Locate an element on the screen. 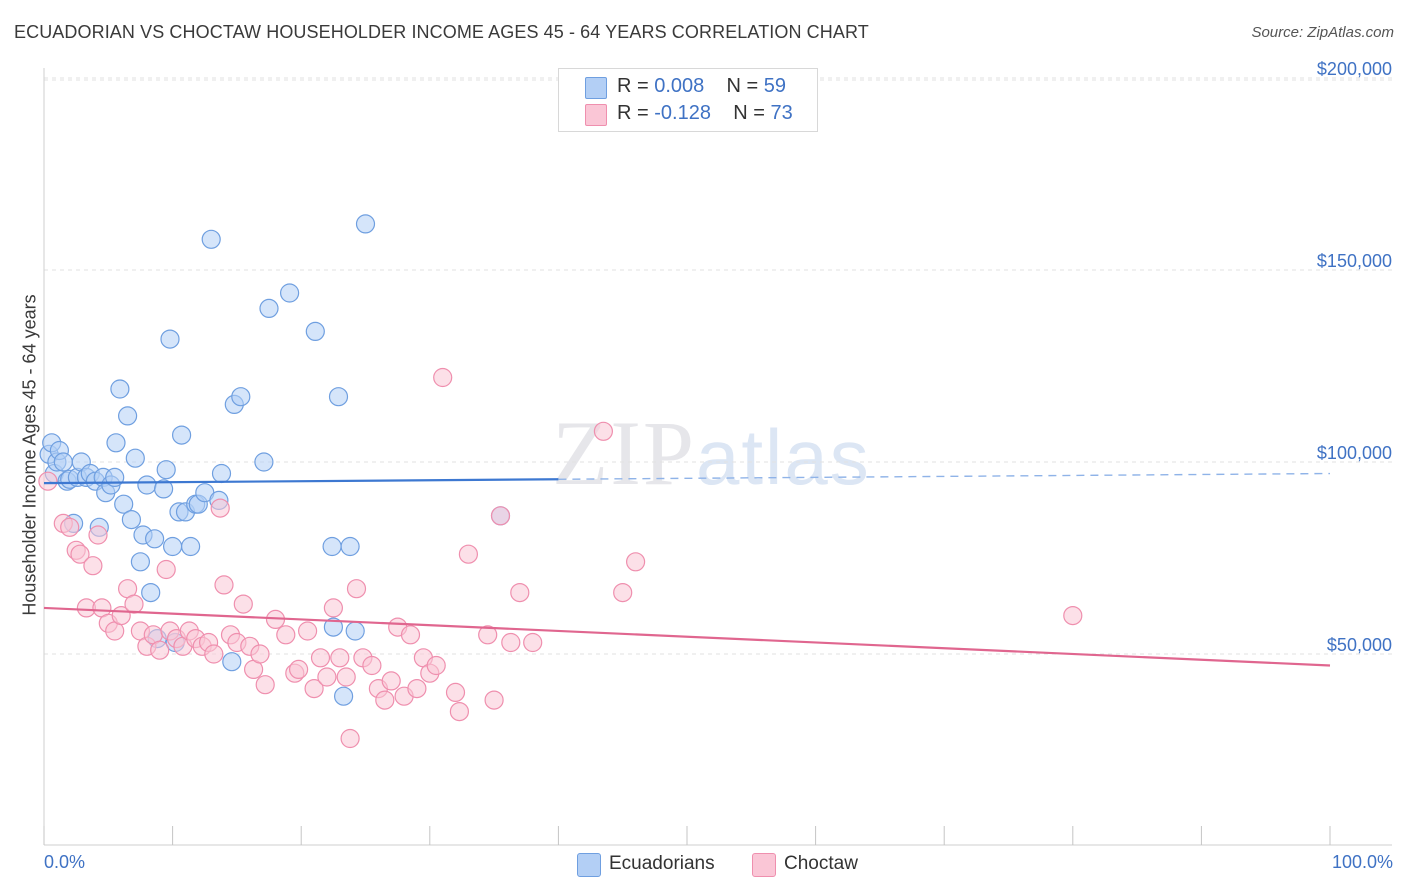 Image resolution: width=1406 pixels, height=892 pixels. bottom-legend-label-choctaw: Choctaw is located at coordinates (821, 863).